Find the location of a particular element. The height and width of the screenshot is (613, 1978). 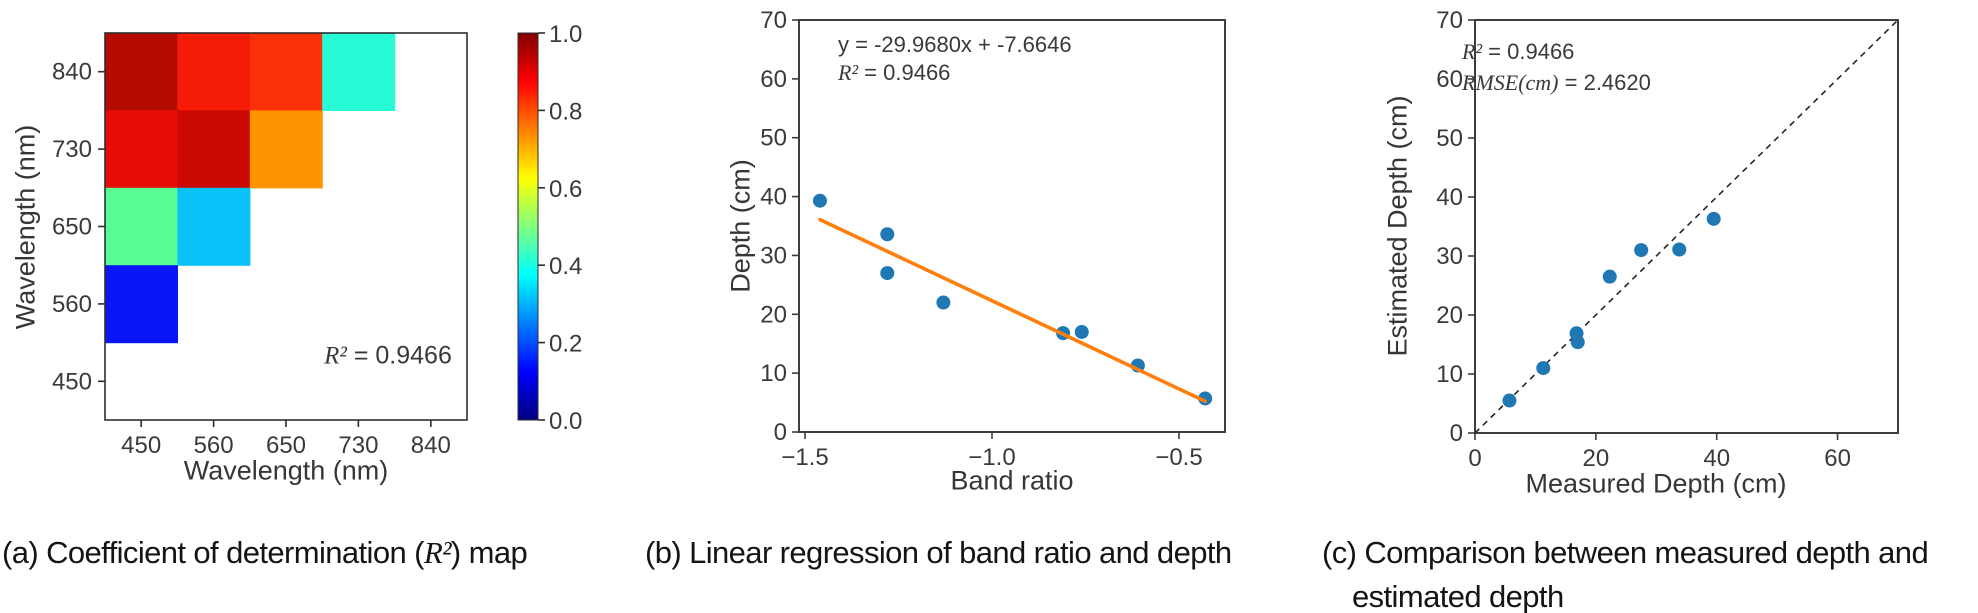

panel-c-r2: R² = 0.9466 is located at coordinates (1556, 51).